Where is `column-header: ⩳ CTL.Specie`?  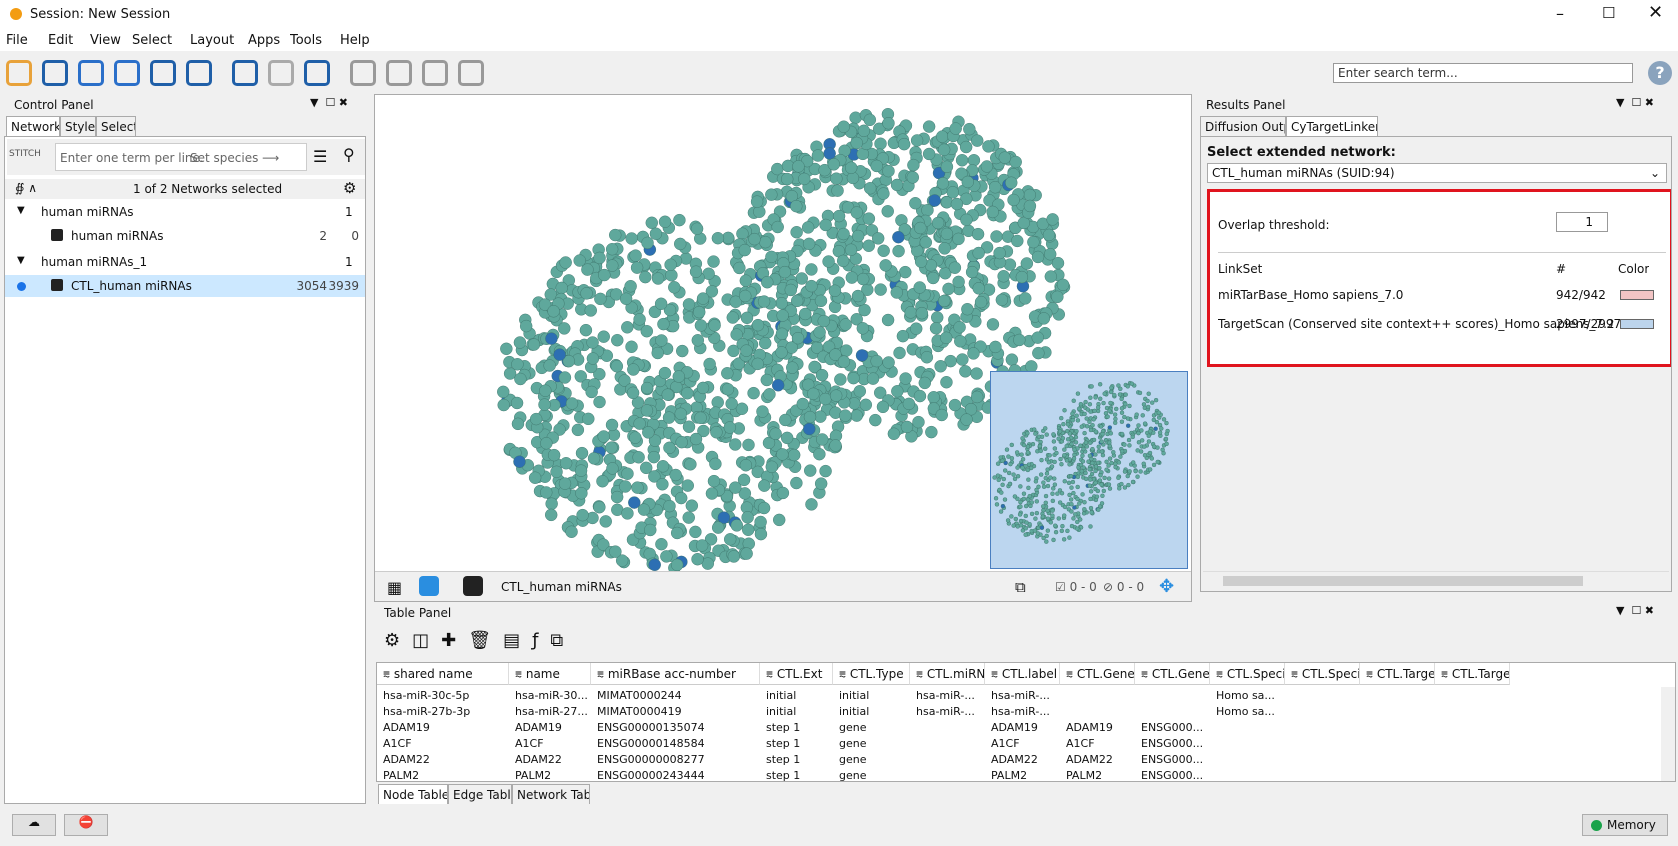 column-header: ⩳ CTL.Specie is located at coordinates (1247, 674).